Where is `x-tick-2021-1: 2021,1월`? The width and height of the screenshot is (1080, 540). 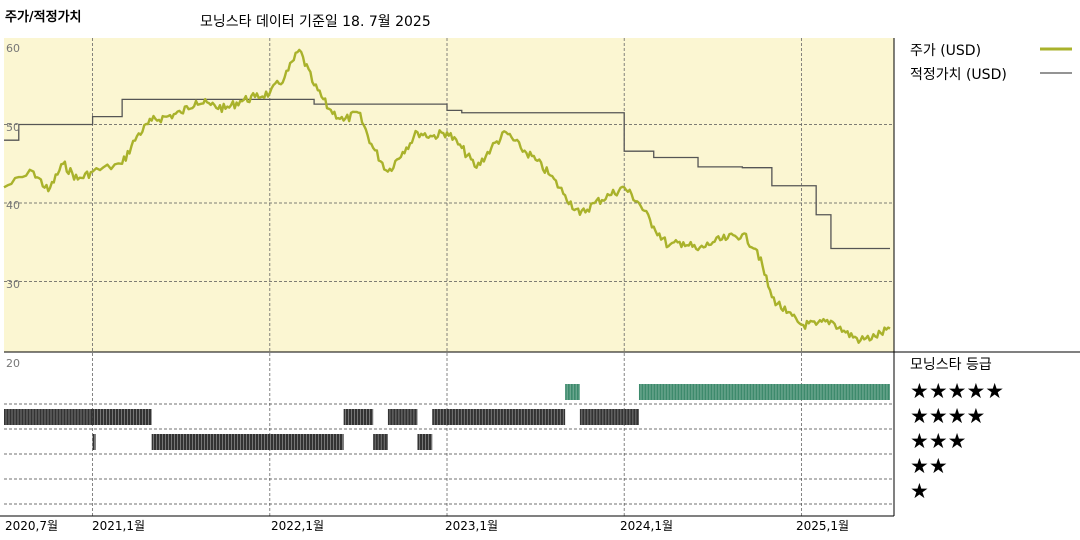
x-tick-2021-1: 2021,1월 is located at coordinates (118, 526).